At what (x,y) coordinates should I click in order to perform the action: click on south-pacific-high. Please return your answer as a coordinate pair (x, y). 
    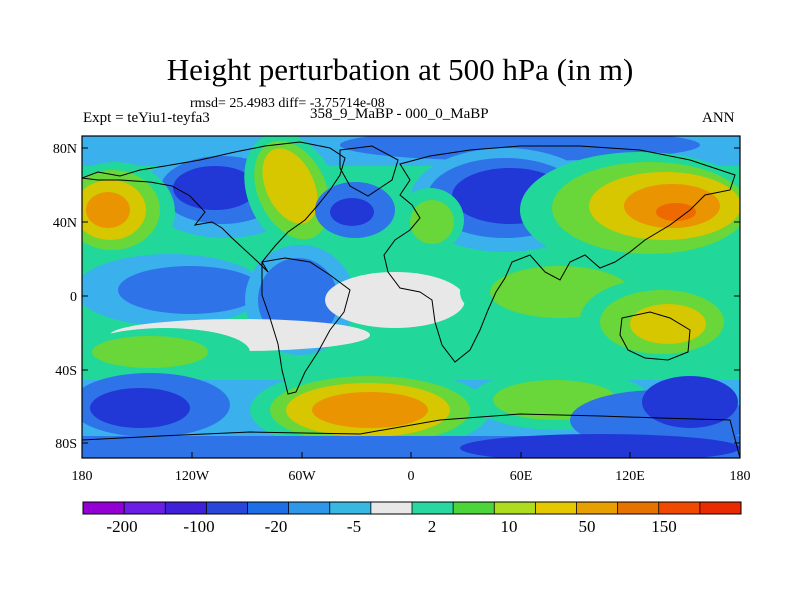
    Looking at the image, I should click on (166, 352).